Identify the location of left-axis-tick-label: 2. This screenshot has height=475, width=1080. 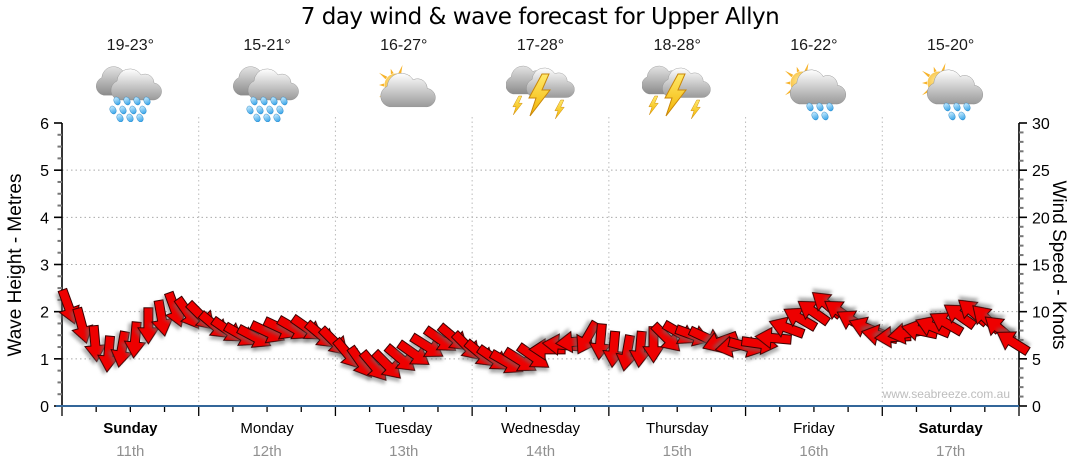
(44, 313).